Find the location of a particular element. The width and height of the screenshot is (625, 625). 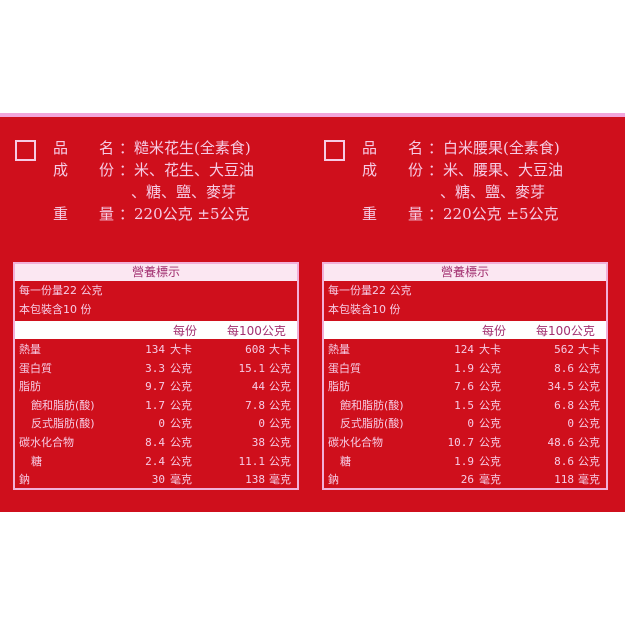

per-100g-value: 48.6 is located at coordinates (561, 442).